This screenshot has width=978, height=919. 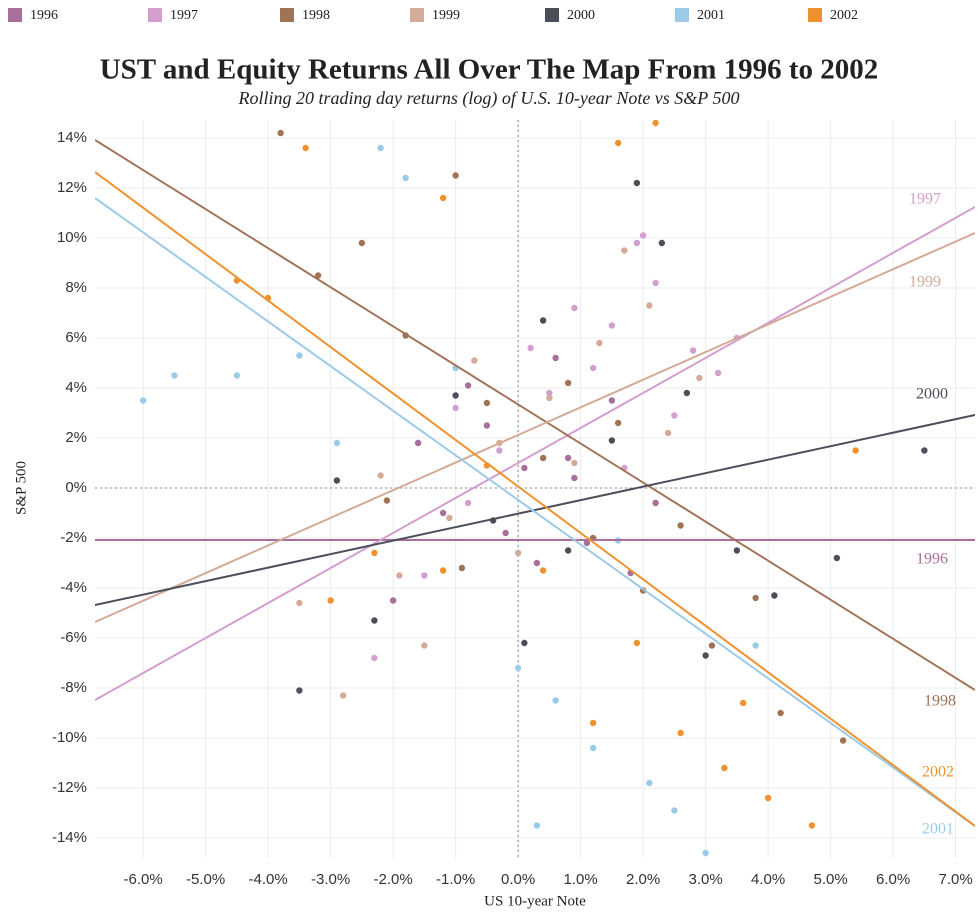 What do you see at coordinates (44, 15) in the screenshot?
I see `legend-label: 1996` at bounding box center [44, 15].